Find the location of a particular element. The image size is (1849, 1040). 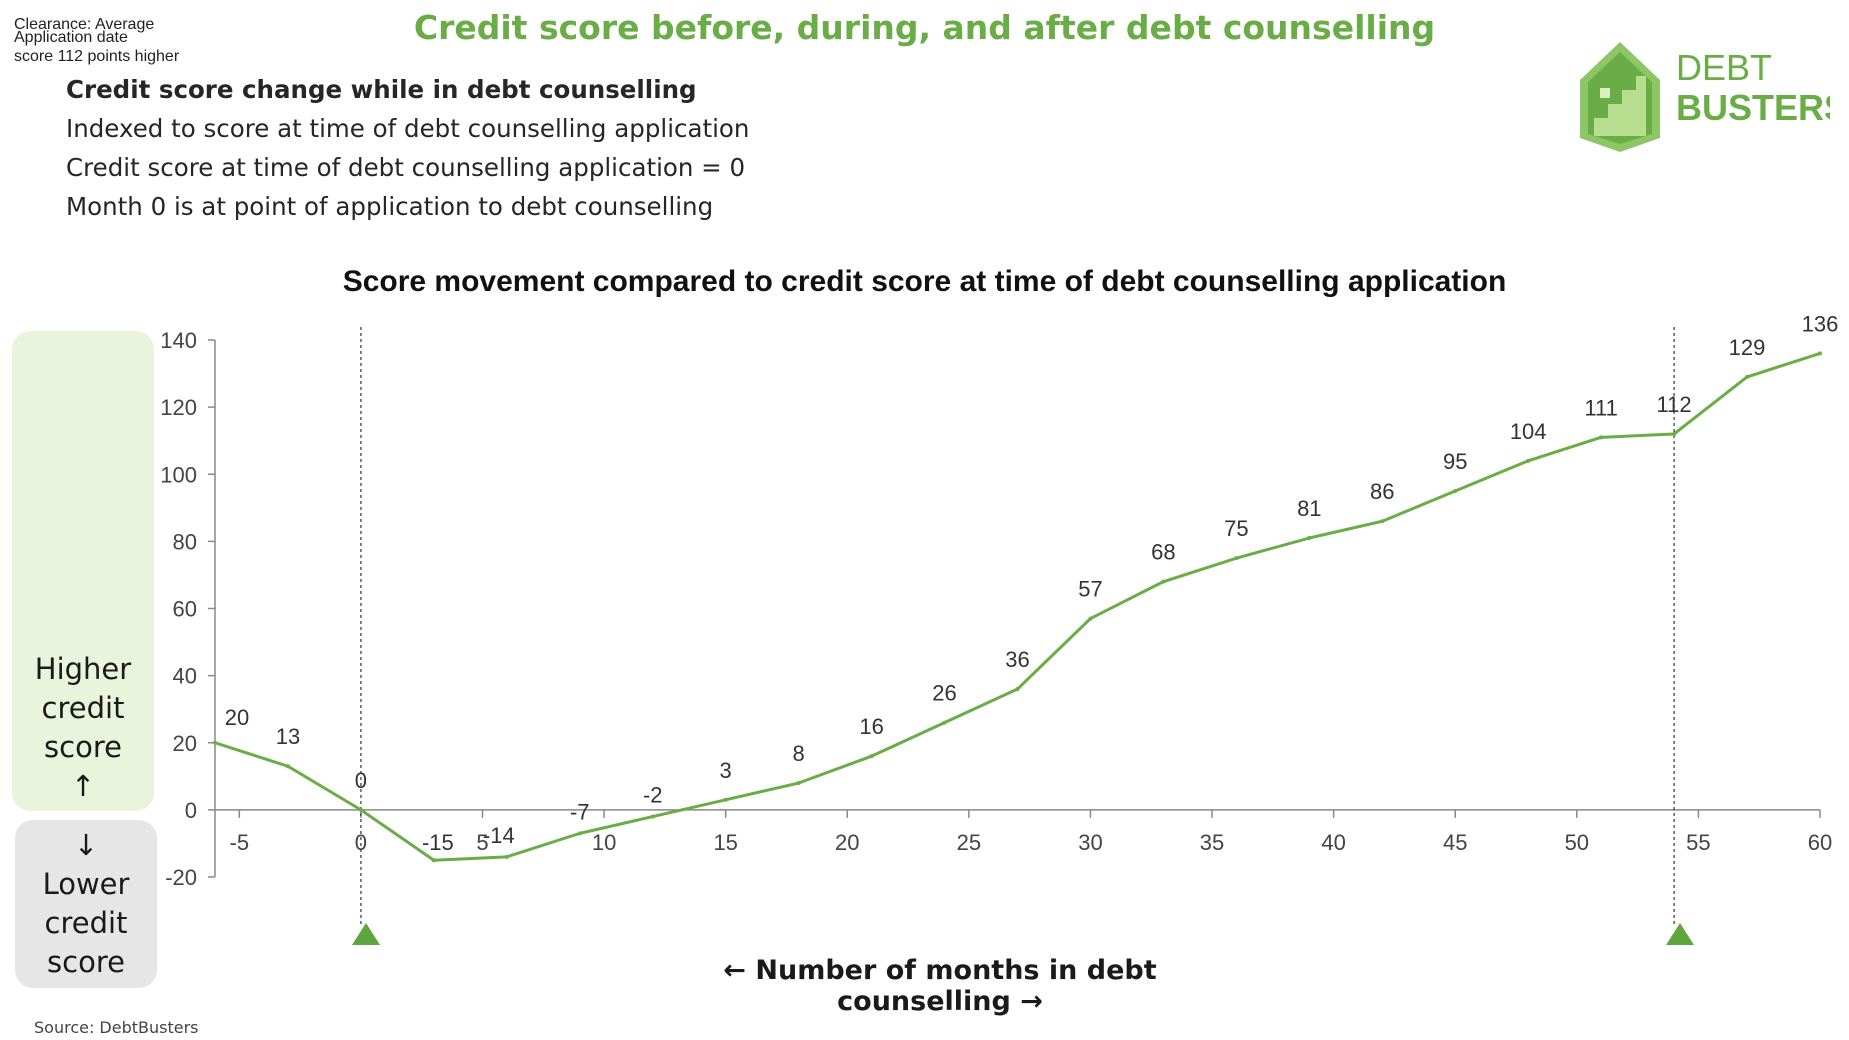

data-label: 112 is located at coordinates (1674, 404).